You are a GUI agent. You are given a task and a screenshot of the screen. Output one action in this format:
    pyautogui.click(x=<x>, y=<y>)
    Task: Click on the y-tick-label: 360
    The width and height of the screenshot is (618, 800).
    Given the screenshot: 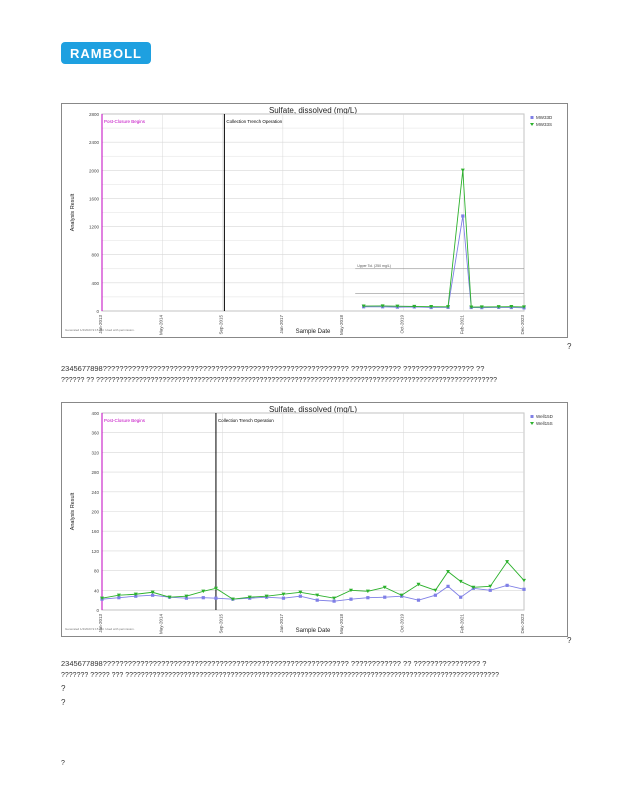 What is the action you would take?
    pyautogui.click(x=95, y=433)
    